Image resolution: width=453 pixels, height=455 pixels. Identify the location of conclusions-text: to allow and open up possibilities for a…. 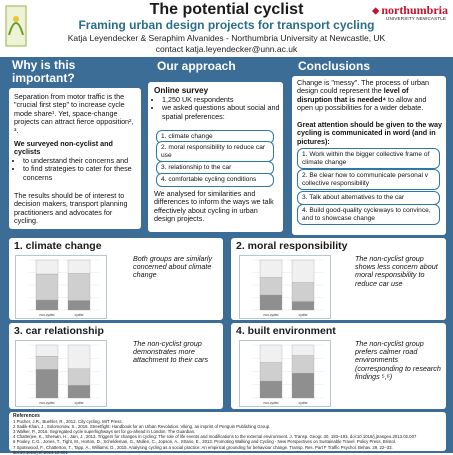
(362, 103).